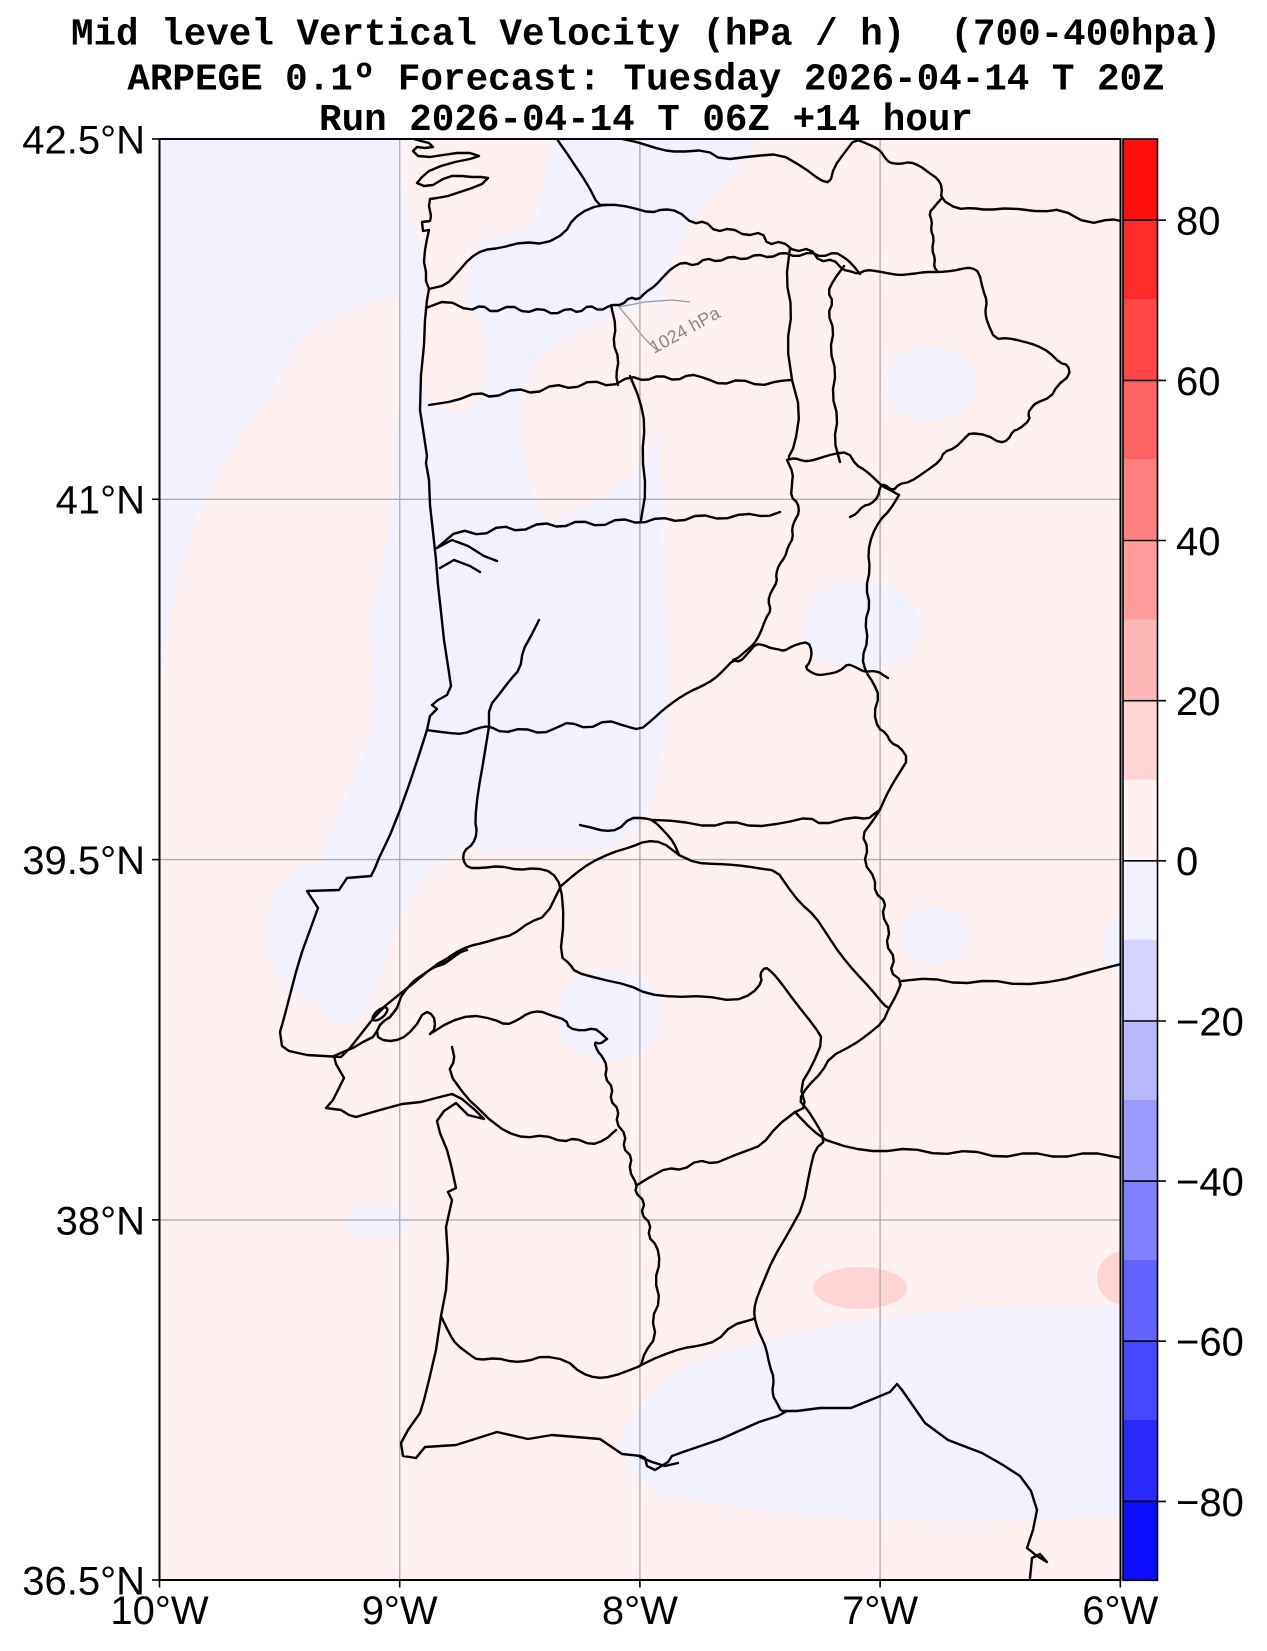 This screenshot has height=1651, width=1267. What do you see at coordinates (400, 1611) in the screenshot?
I see `svg-text: 9°W` at bounding box center [400, 1611].